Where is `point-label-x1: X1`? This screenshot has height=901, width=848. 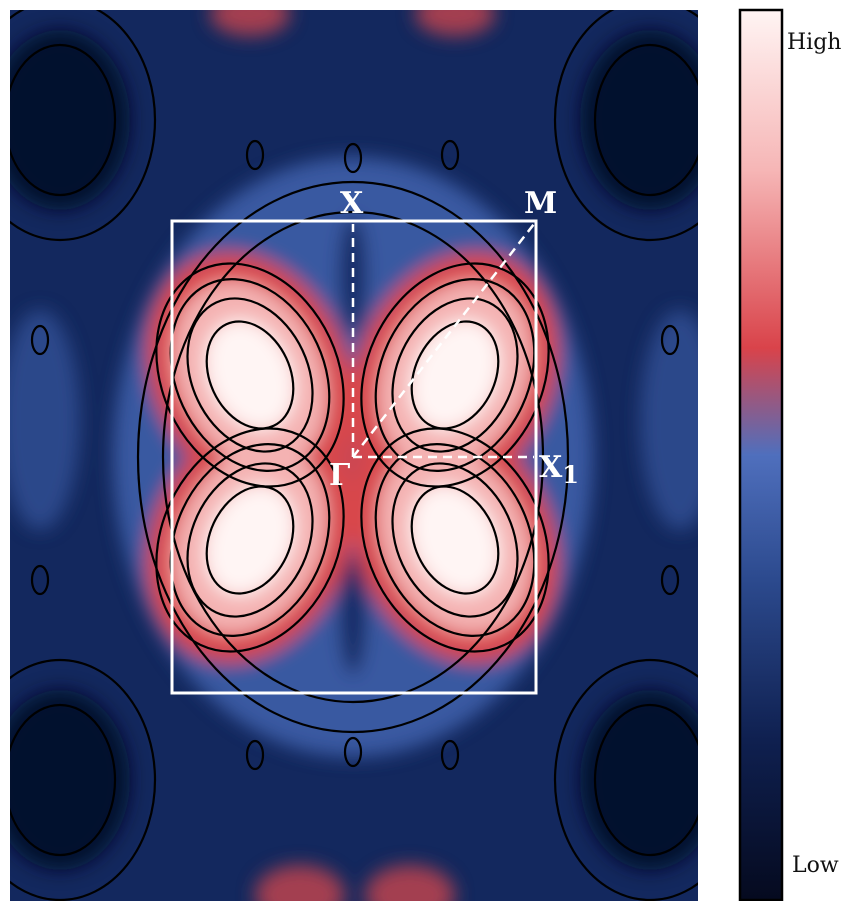
point-label-x1: X1 is located at coordinates (559, 469).